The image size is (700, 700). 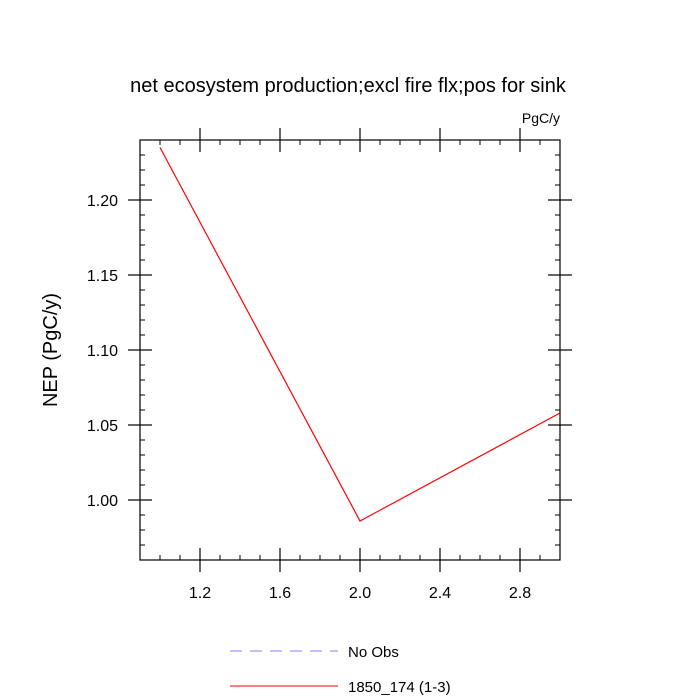 I want to click on legend-label: 1850_174 (1-3), so click(x=399, y=687).